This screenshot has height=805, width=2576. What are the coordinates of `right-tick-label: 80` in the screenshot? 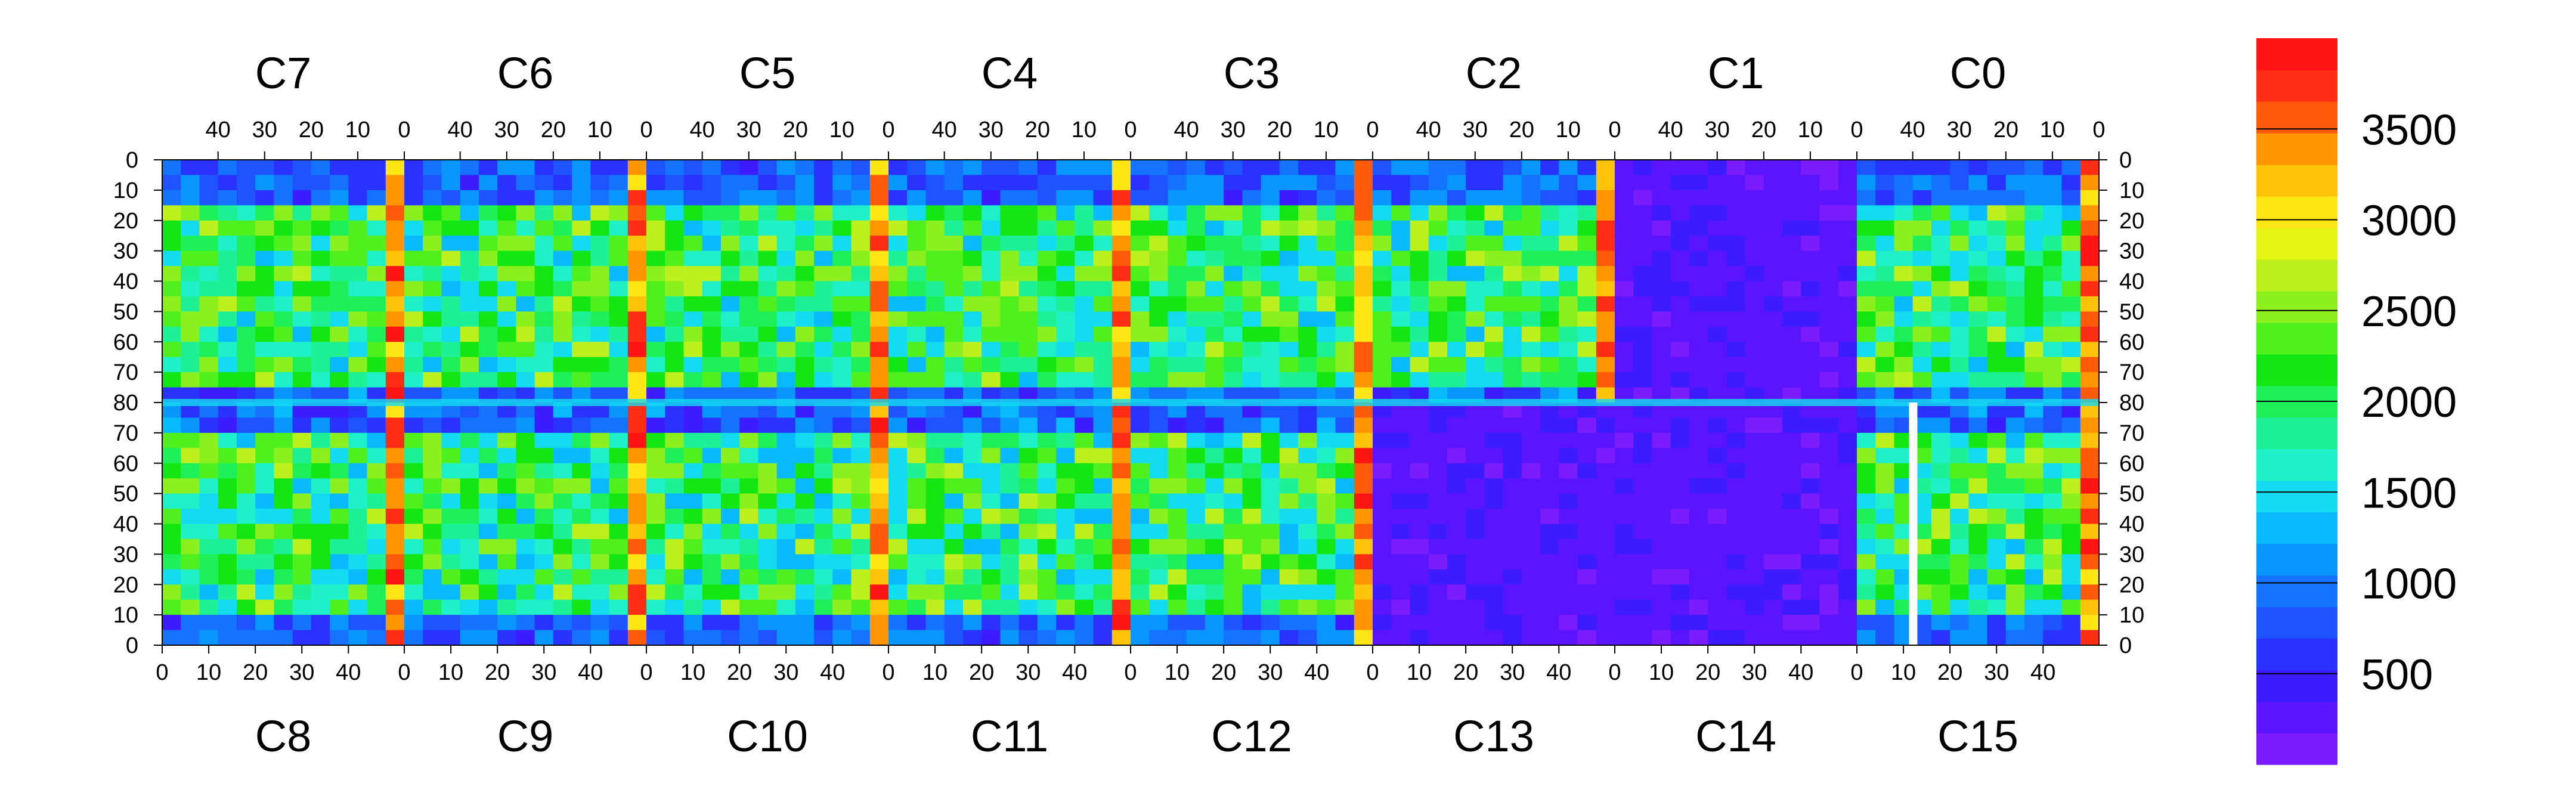 It's located at (2131, 403).